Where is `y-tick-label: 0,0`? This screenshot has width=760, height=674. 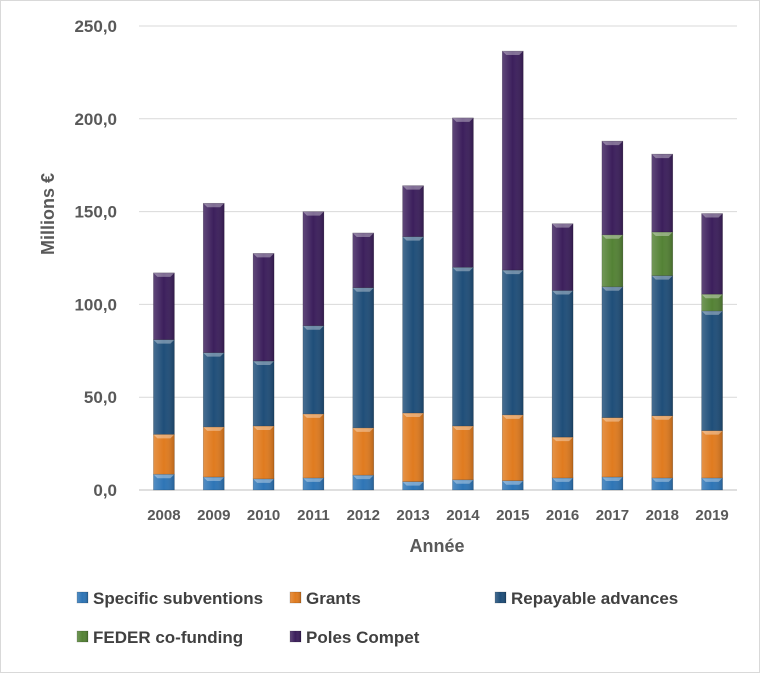
y-tick-label: 0,0 is located at coordinates (105, 490).